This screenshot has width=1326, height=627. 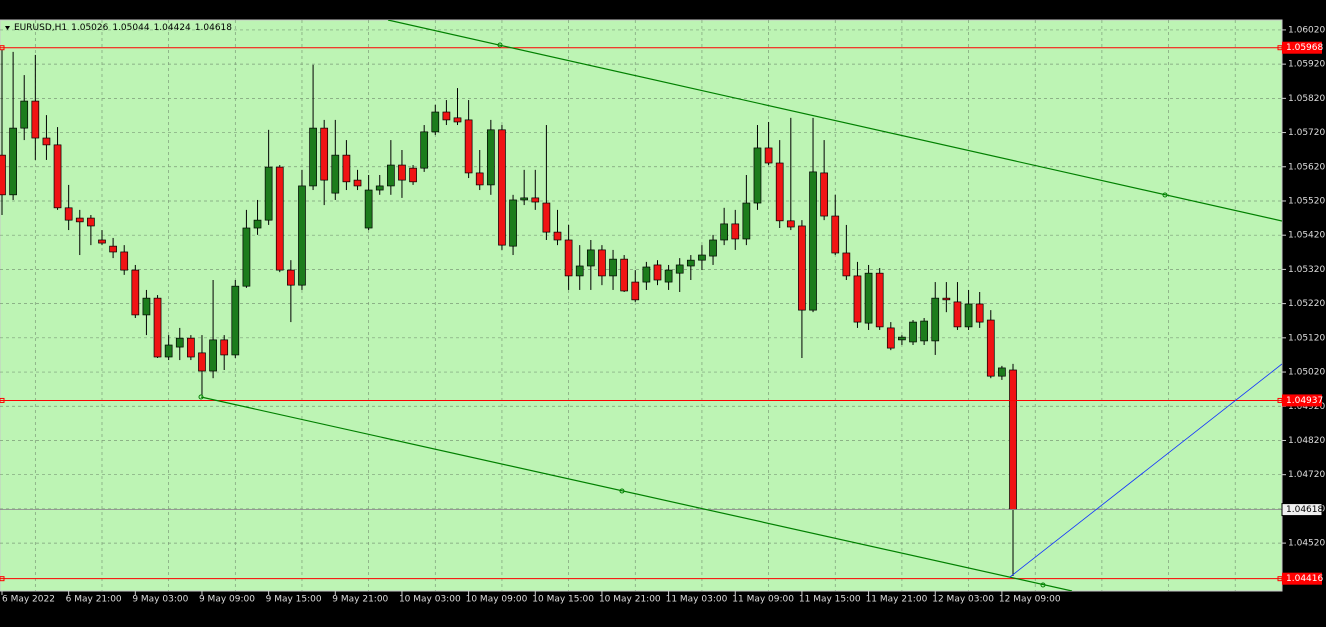 I want to click on level-label: 1.04416, so click(x=1304, y=579).